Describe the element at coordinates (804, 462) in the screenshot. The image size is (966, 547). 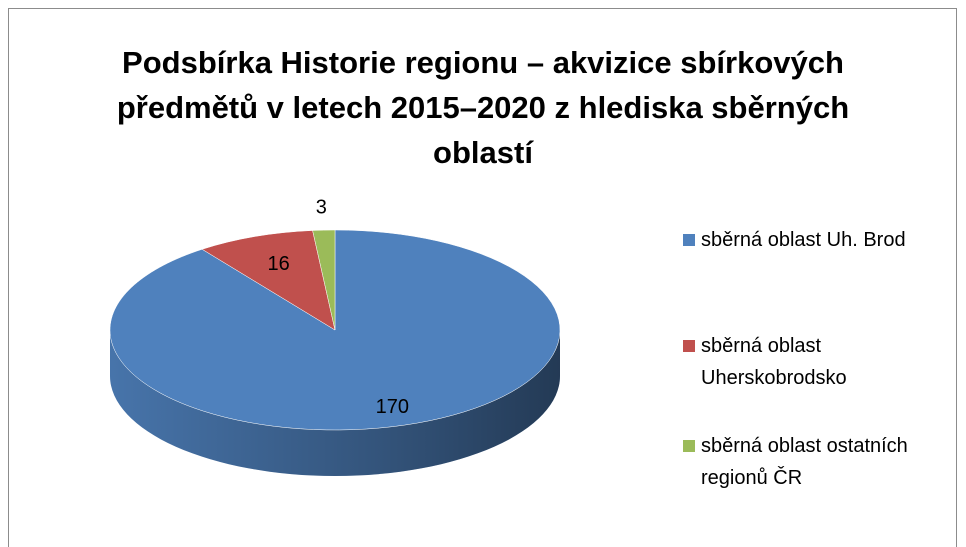
I see `legend-label: sběrná oblast ostatních regionů ČR` at that location.